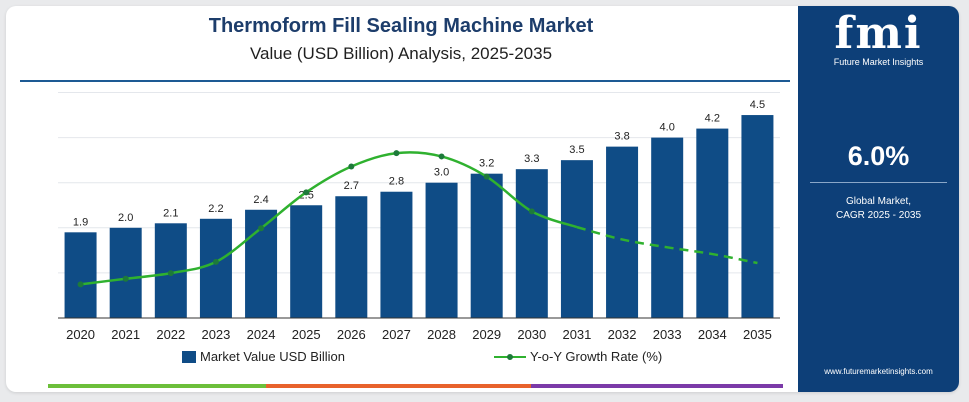 Image resolution: width=969 pixels, height=402 pixels. What do you see at coordinates (306, 261) in the screenshot?
I see `bar-2025` at bounding box center [306, 261].